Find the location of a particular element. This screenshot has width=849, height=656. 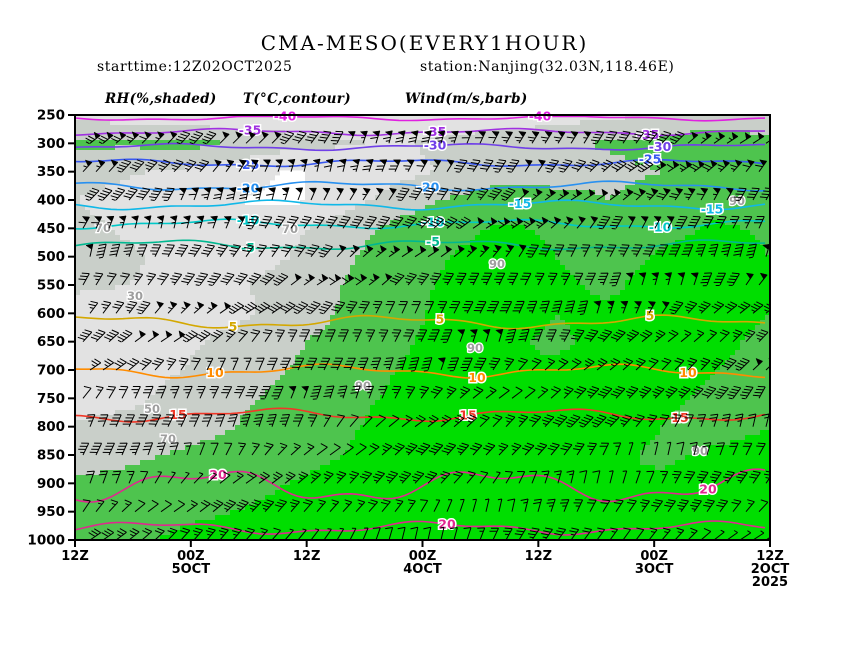

legend-rh-shaded: RH(%,shaded) is located at coordinates (161, 99).